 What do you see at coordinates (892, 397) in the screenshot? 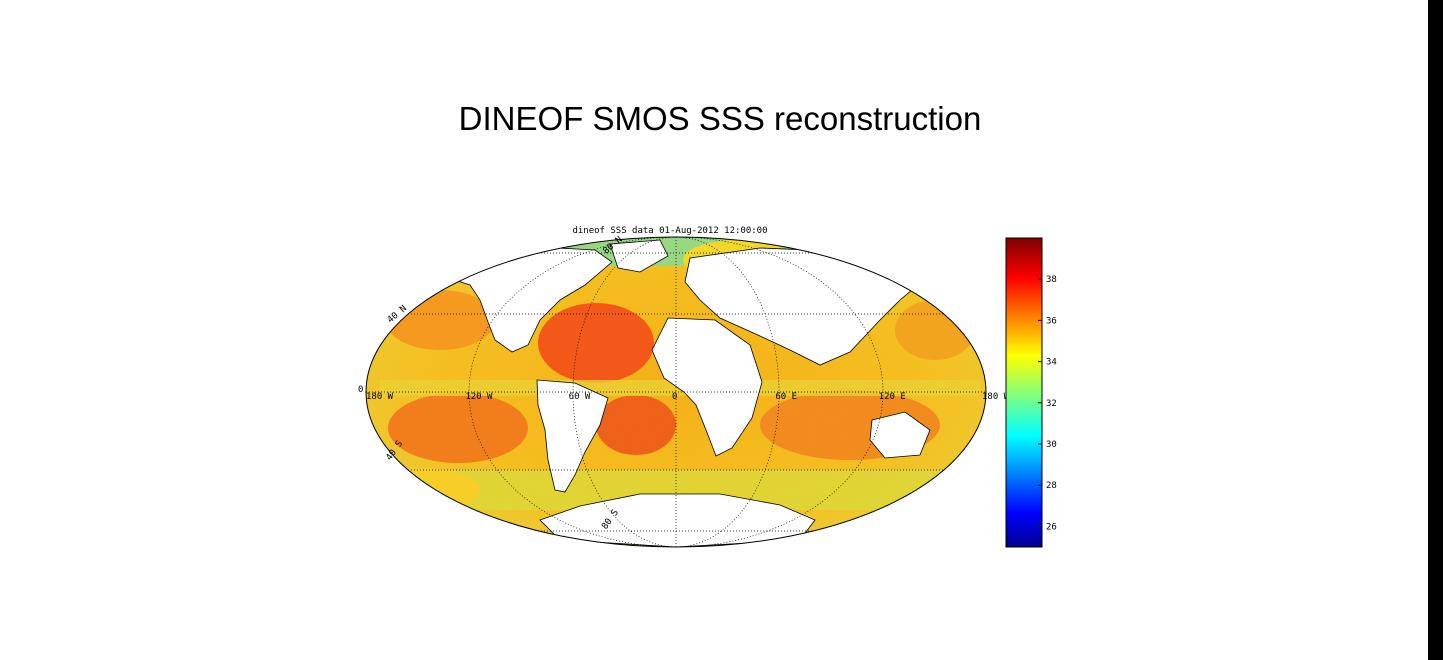
I see `lon-label: 120 E` at bounding box center [892, 397].